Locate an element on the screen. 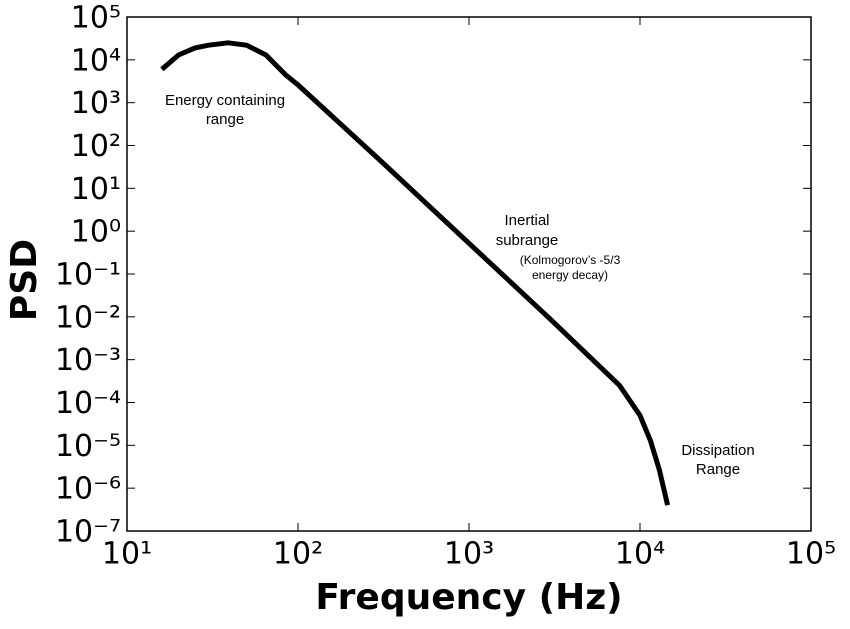 The image size is (850, 629). y-tick-label: 10⁻⁷ is located at coordinates (88, 532).